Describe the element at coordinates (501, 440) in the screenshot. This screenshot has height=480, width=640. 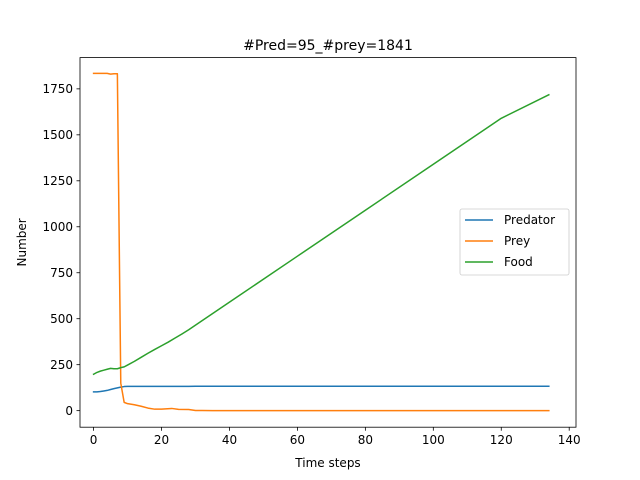
I see `x-tick-label: 120` at that location.